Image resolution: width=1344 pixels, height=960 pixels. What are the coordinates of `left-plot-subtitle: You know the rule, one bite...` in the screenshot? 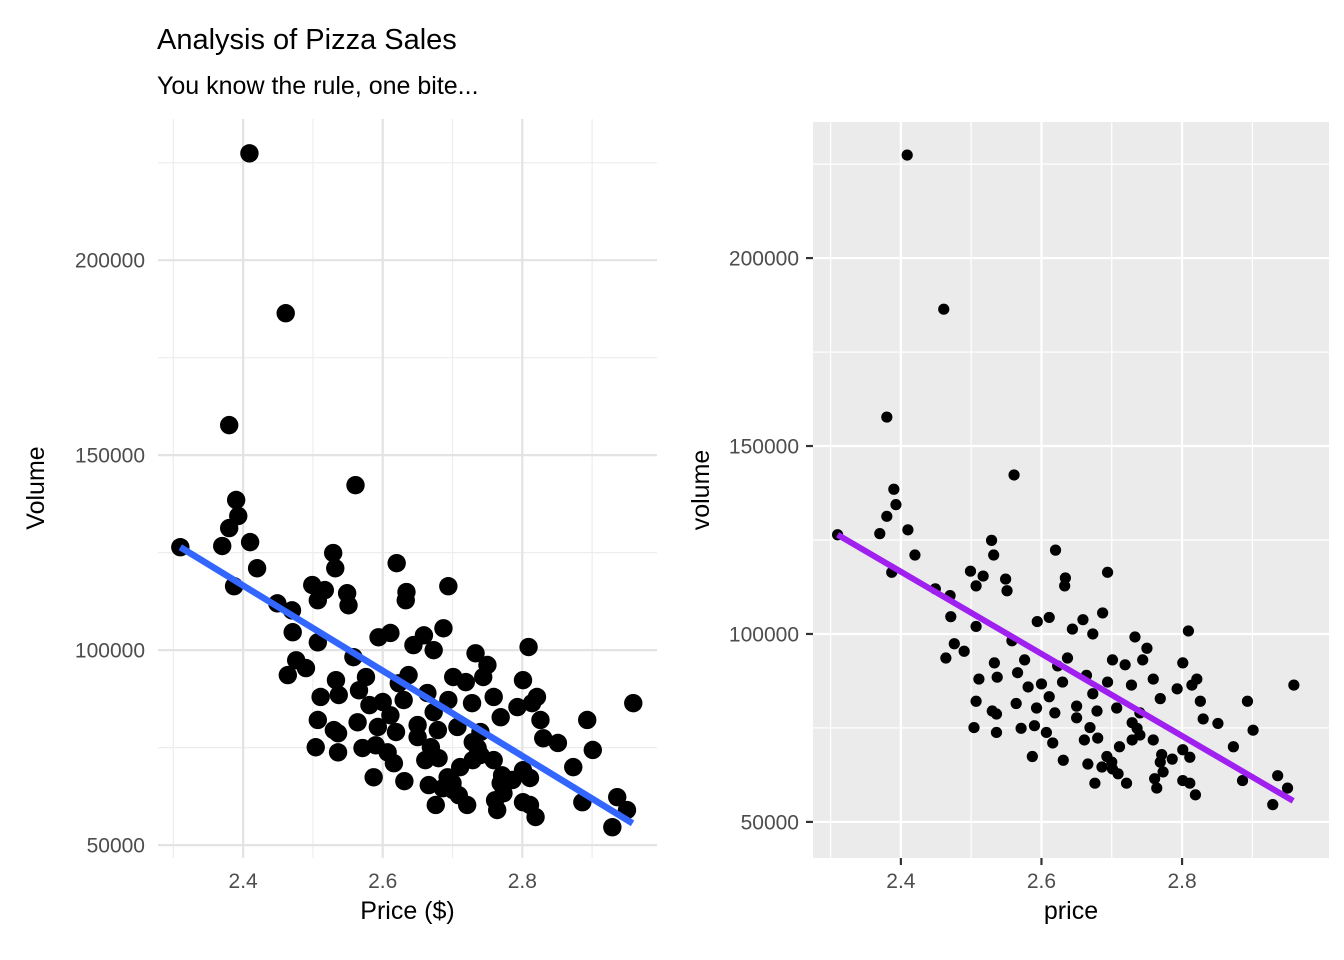 It's located at (318, 86).